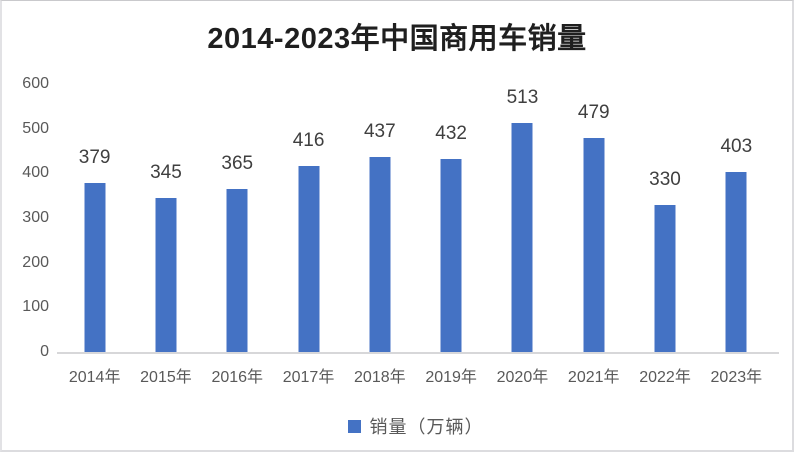  I want to click on bar-column: 330, so click(664, 218).